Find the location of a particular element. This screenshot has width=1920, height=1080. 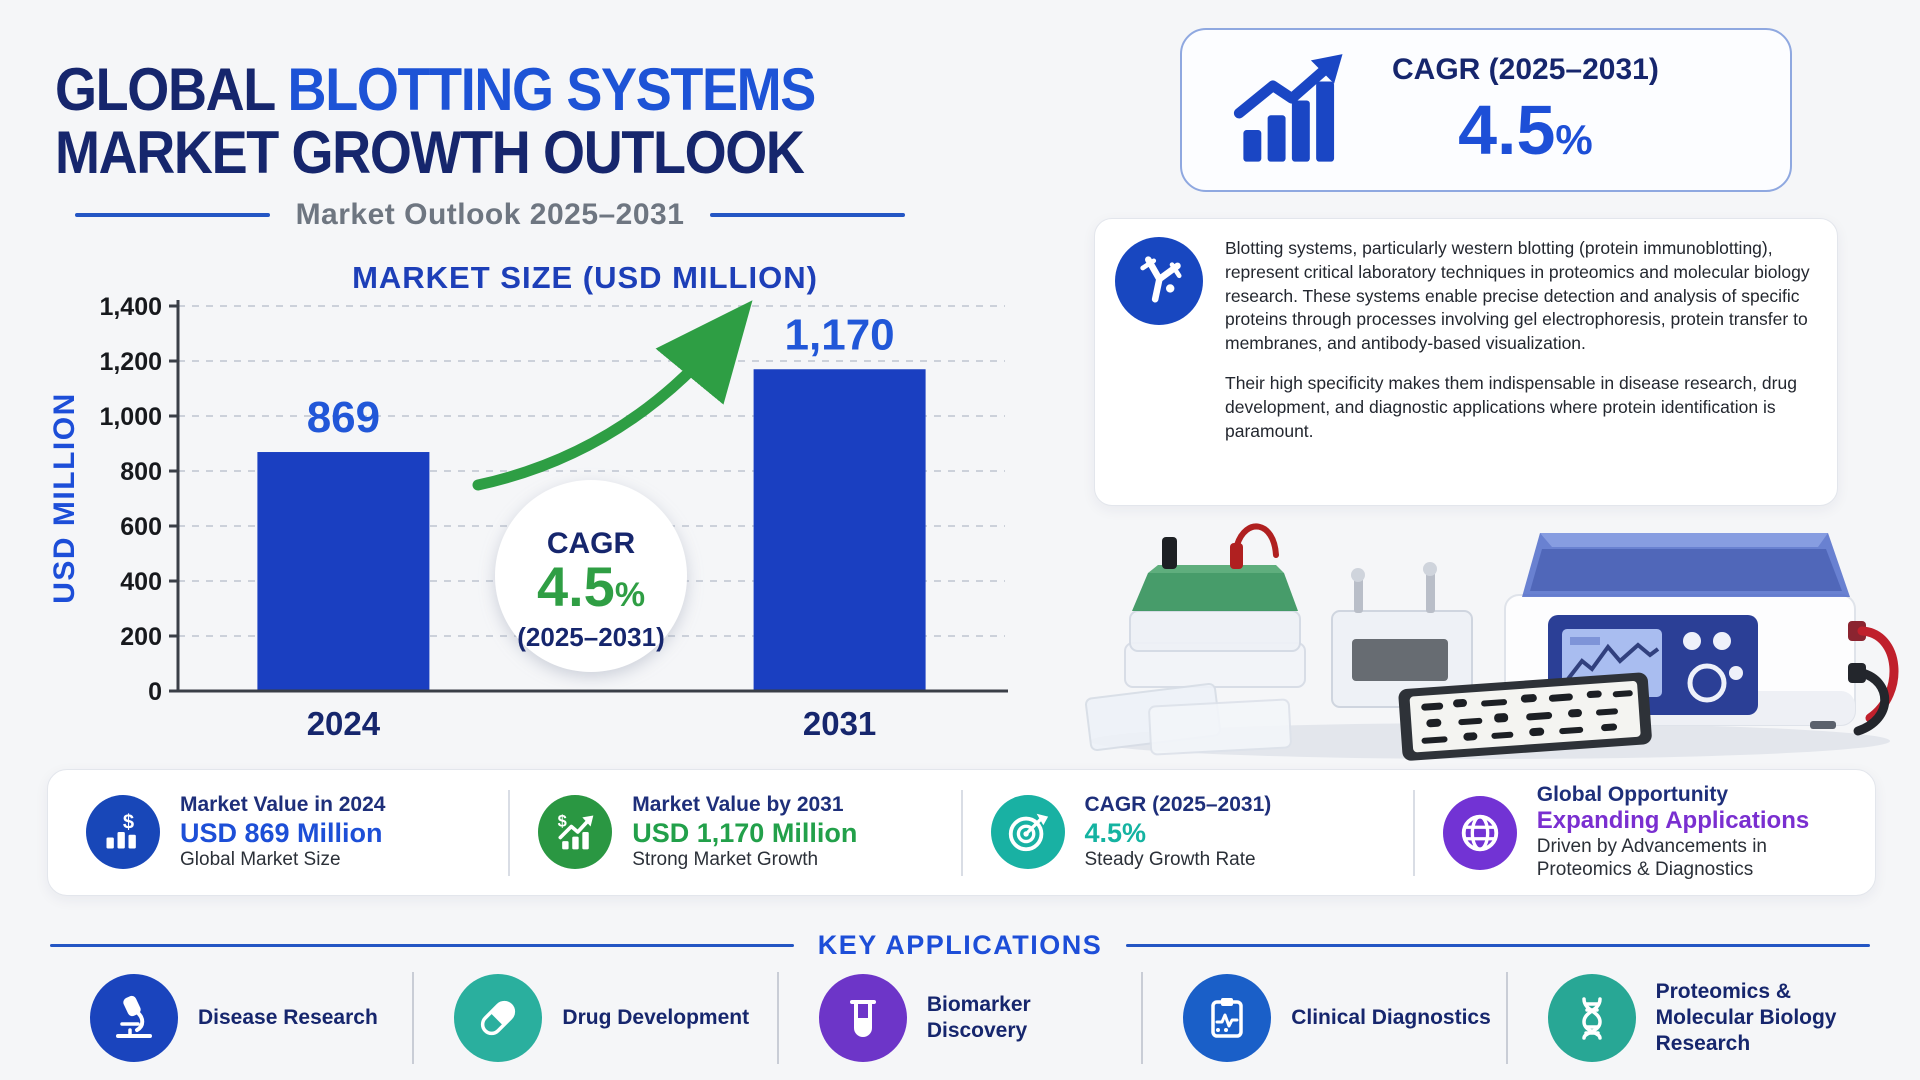

y-tick-label: 600 is located at coordinates (141, 527).